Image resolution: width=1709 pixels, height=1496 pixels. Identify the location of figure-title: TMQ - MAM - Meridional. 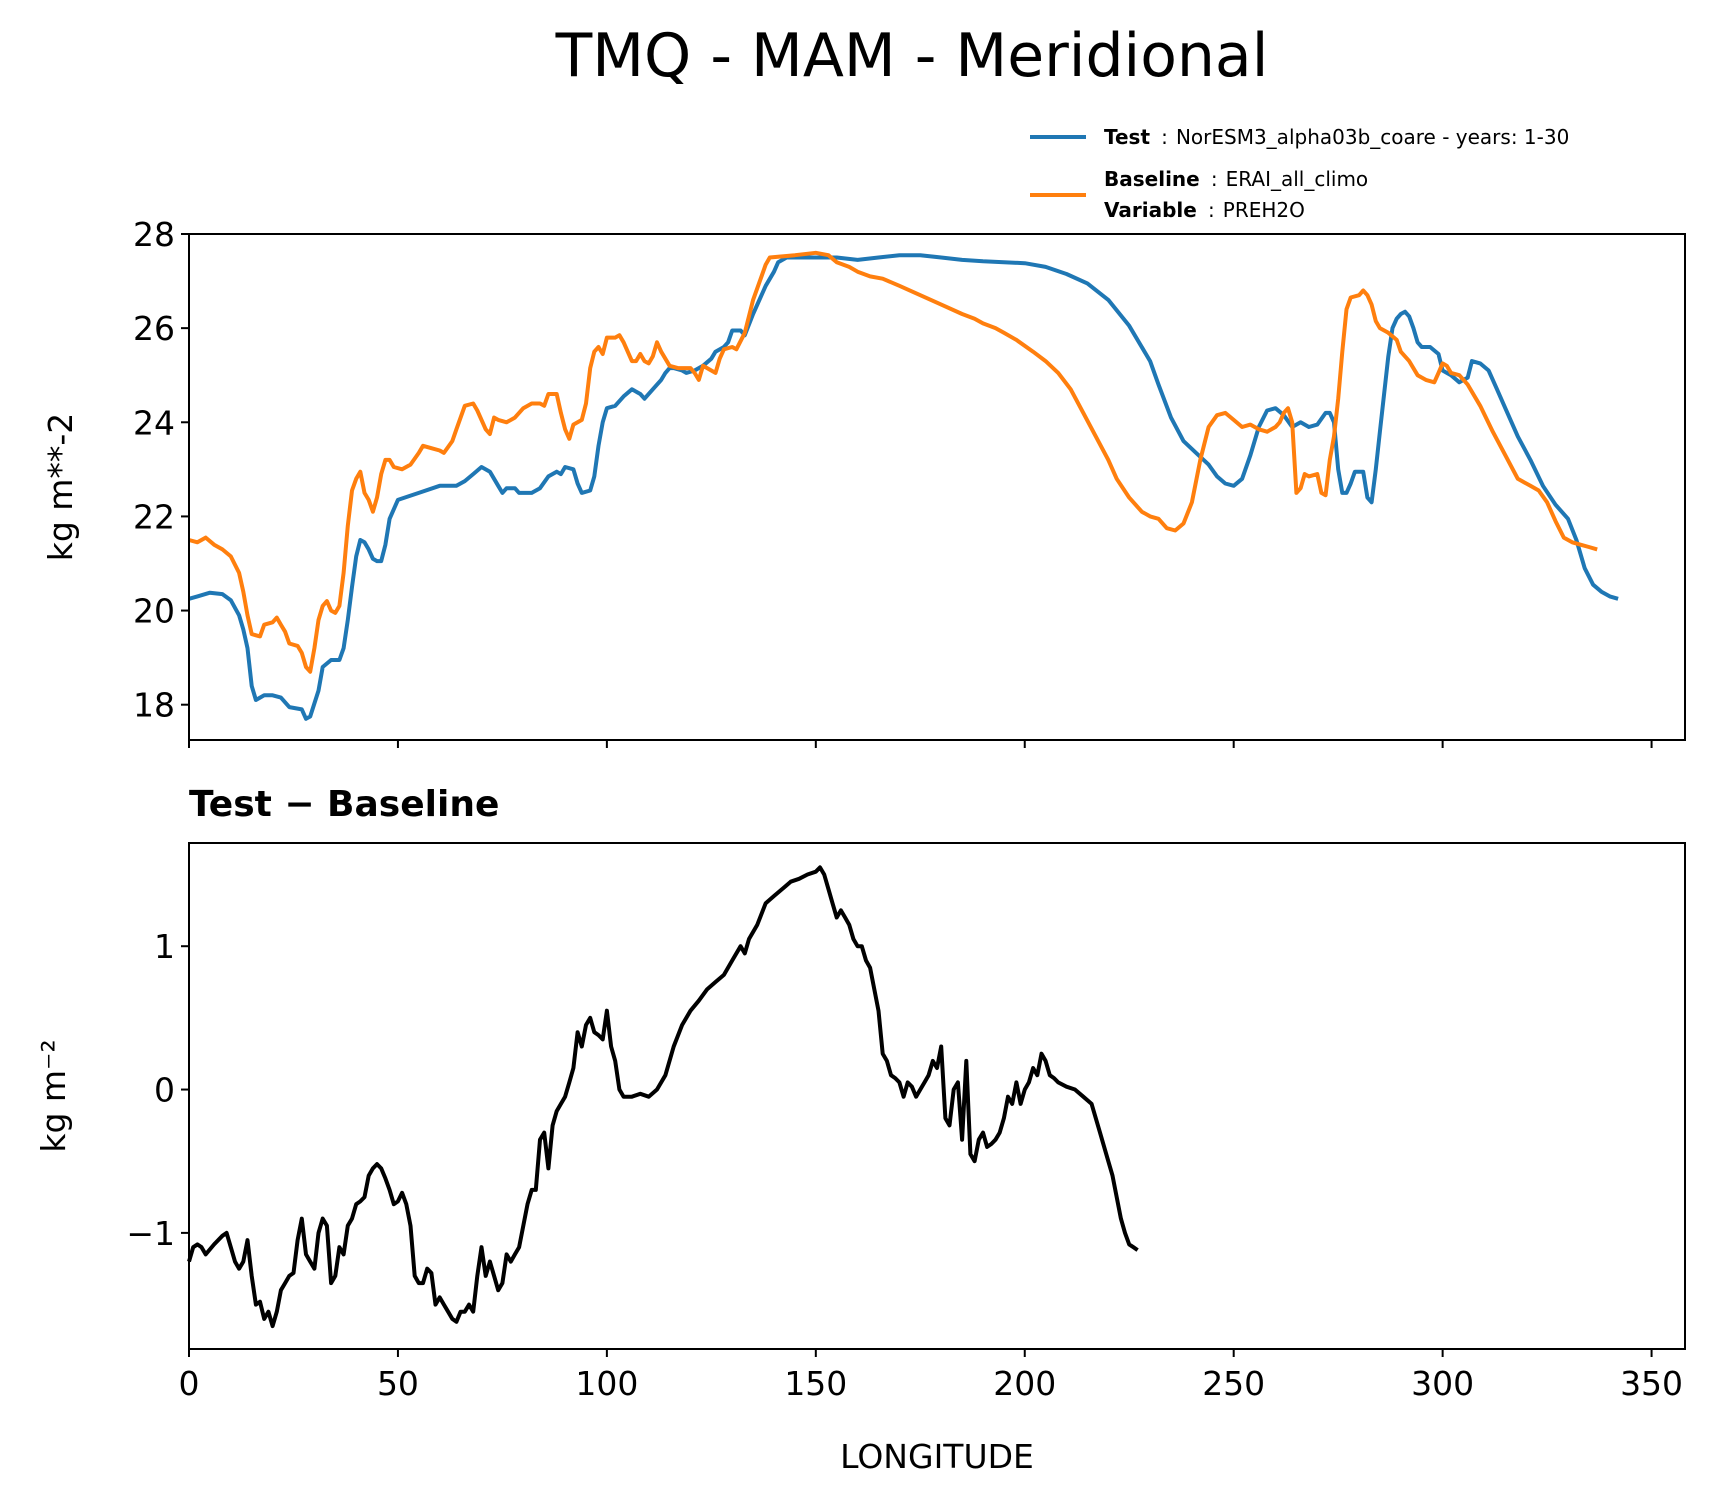
(912, 56).